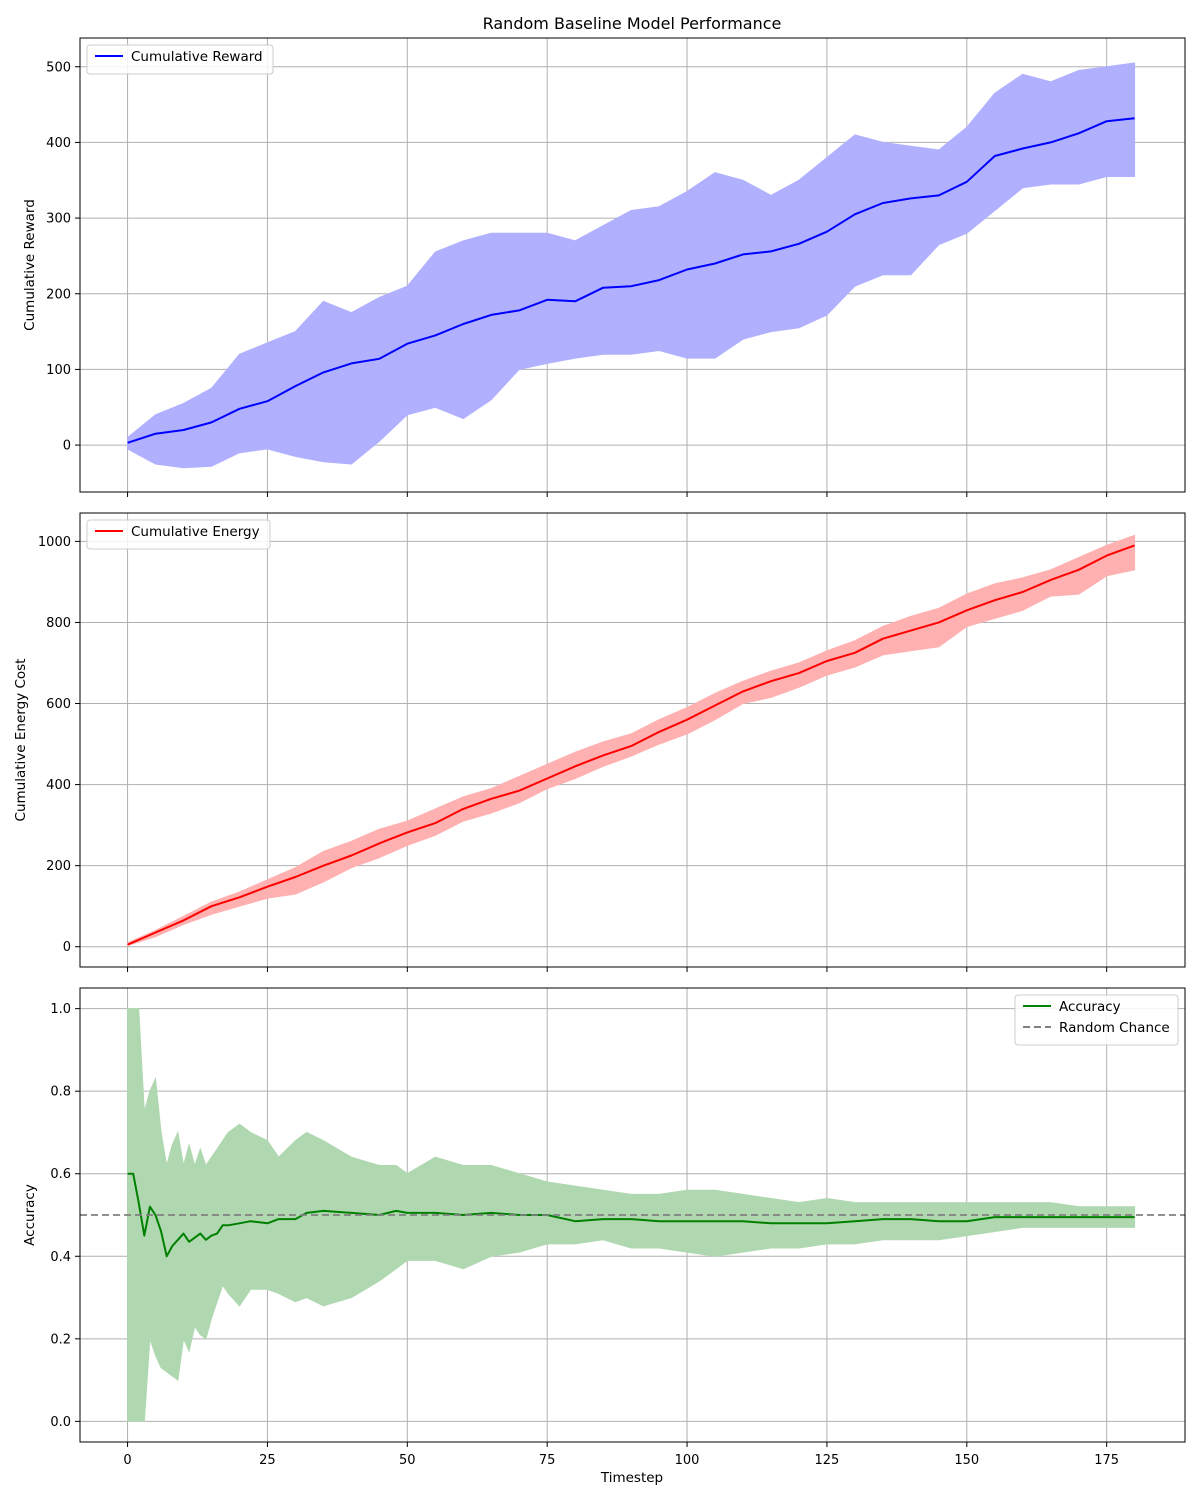 The width and height of the screenshot is (1200, 1500). I want to click on x-tick-label: 100, so click(687, 1460).